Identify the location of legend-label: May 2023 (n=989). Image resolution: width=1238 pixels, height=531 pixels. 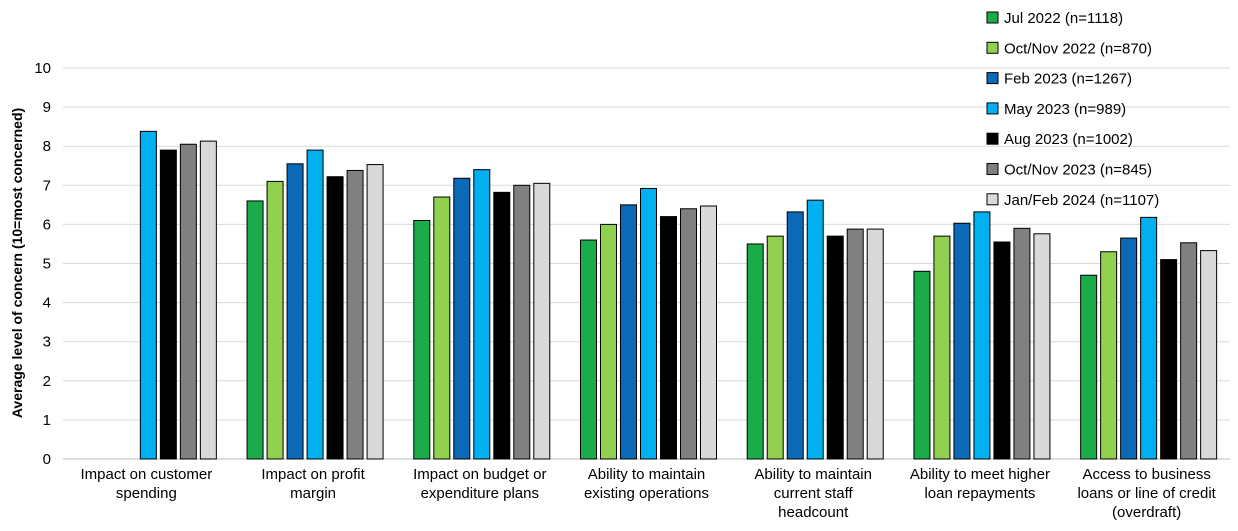
(1065, 109).